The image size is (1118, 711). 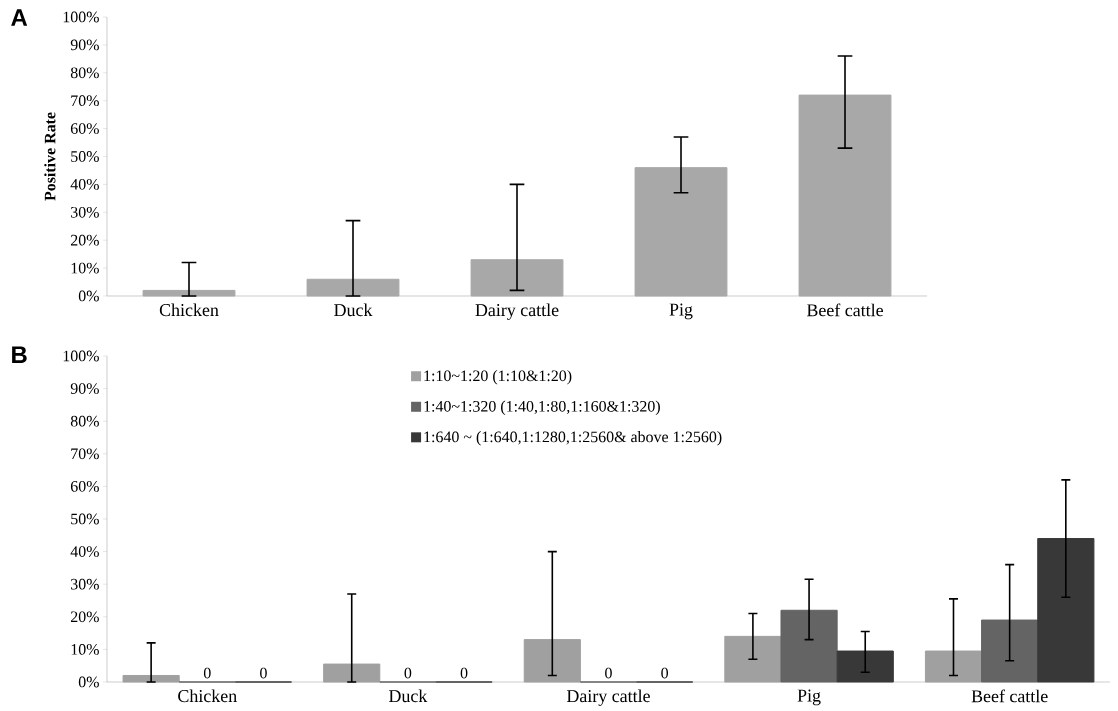 What do you see at coordinates (19, 354) in the screenshot?
I see `chart-title: B` at bounding box center [19, 354].